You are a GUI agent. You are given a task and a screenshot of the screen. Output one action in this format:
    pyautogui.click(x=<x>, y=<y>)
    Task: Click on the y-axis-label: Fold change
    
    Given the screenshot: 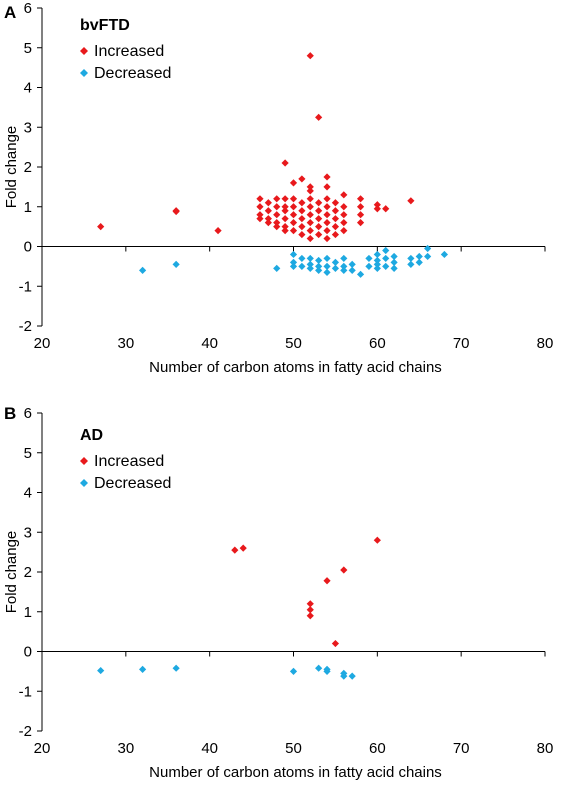 What is the action you would take?
    pyautogui.click(x=11, y=572)
    